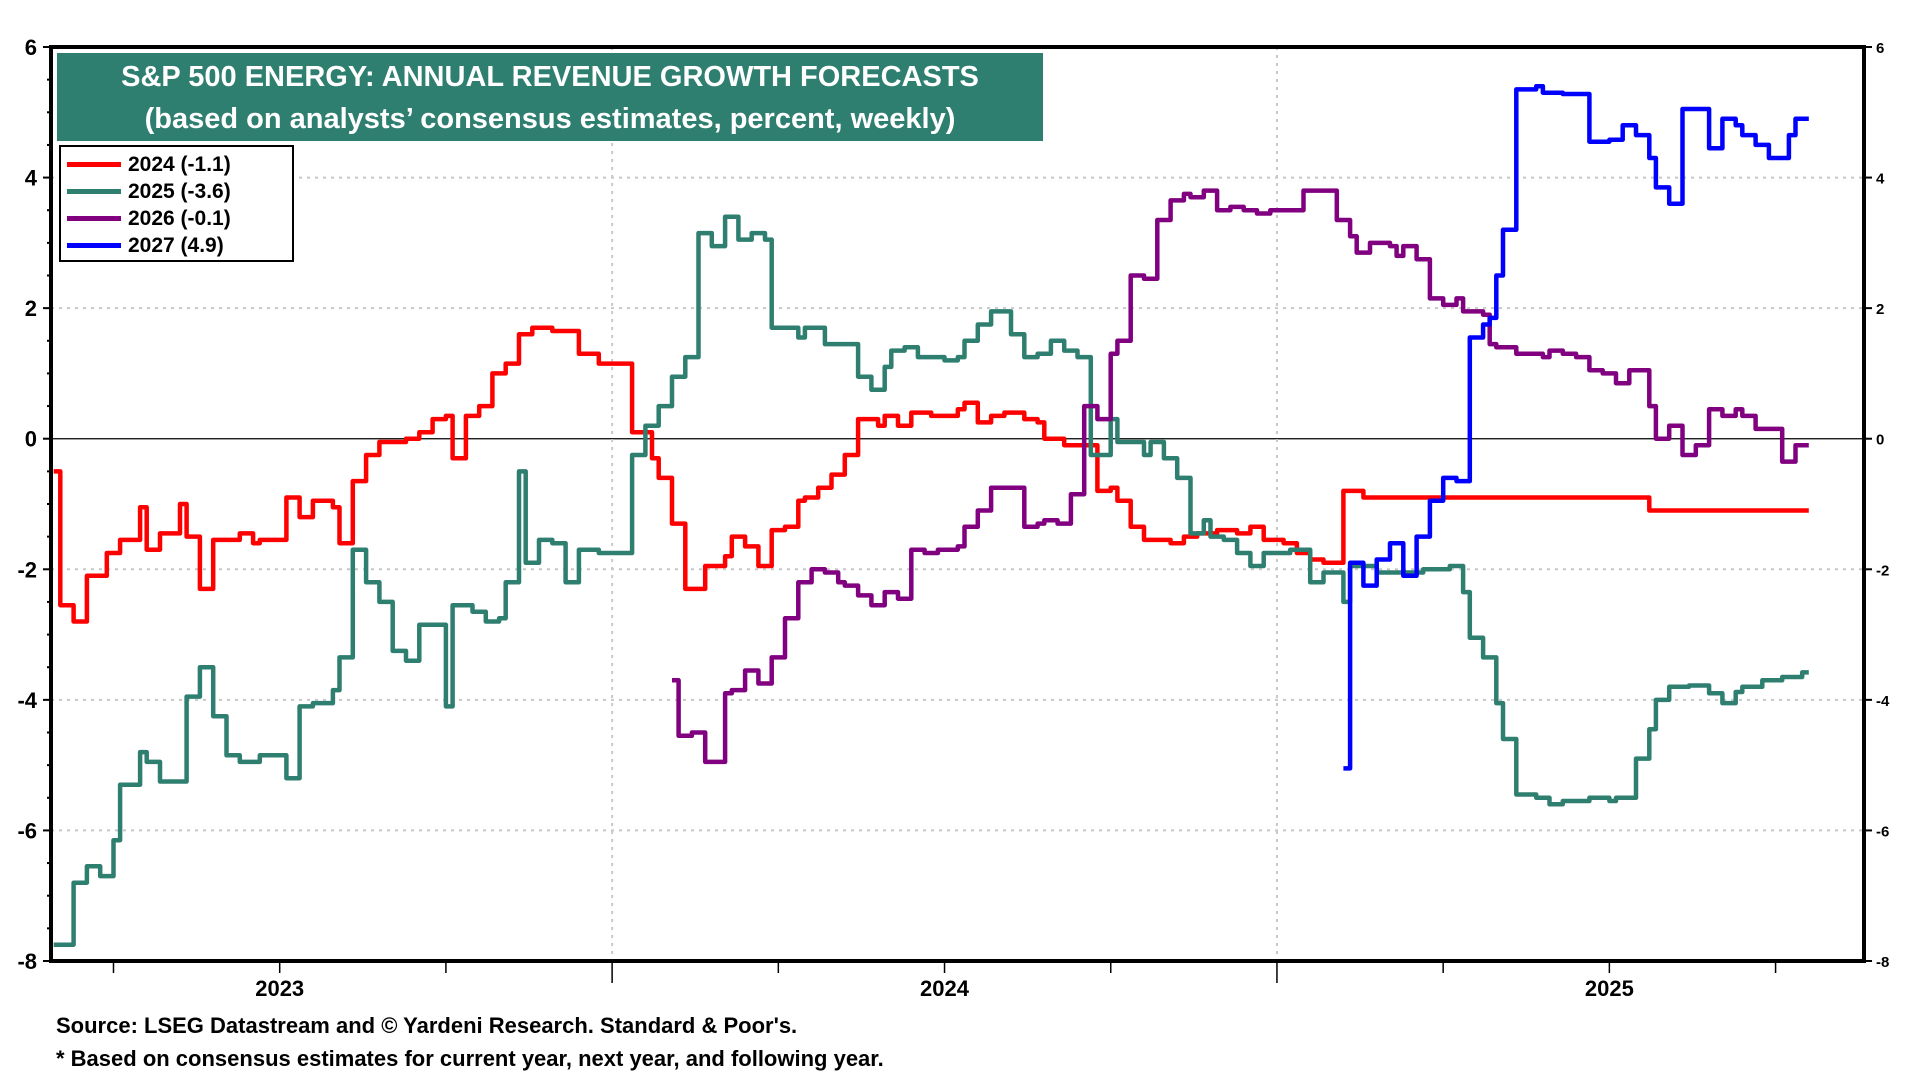 This screenshot has height=1080, width=1920. What do you see at coordinates (1609, 988) in the screenshot?
I see `x-tick-label: 2025` at bounding box center [1609, 988].